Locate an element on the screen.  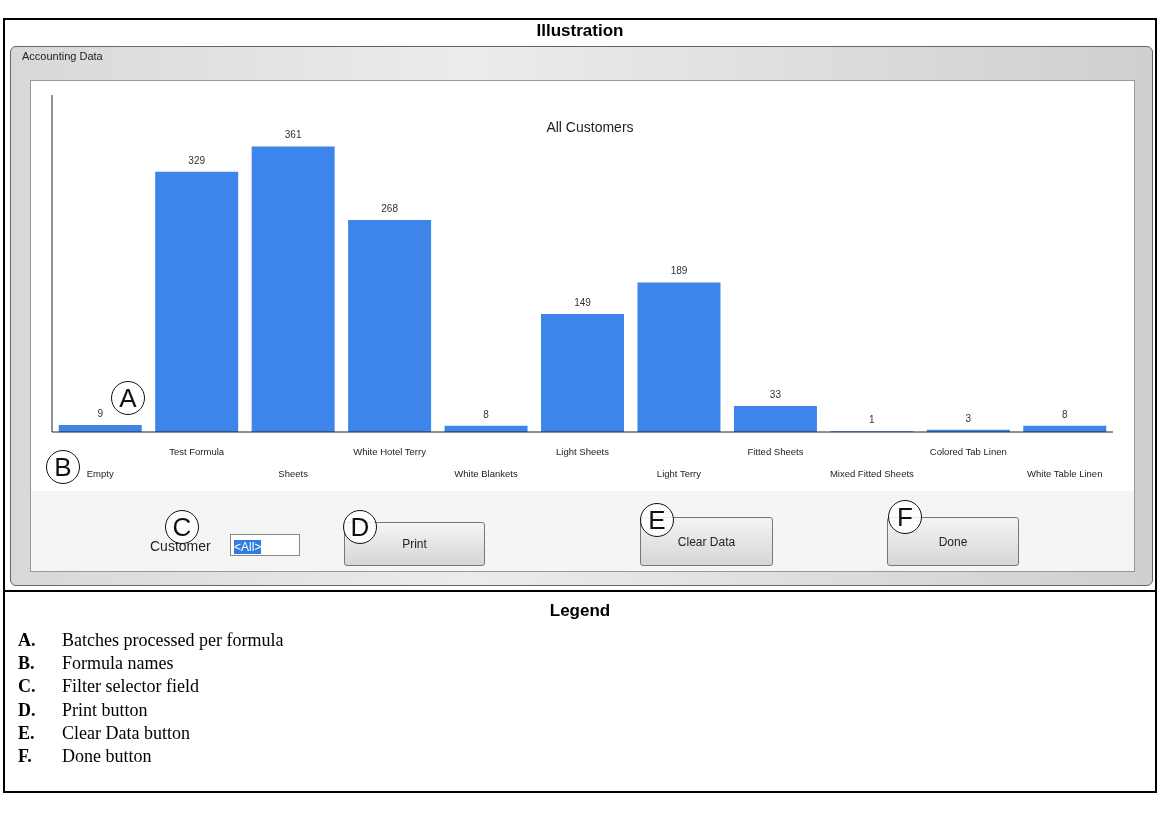
x-tick-label: Light Sheets is located at coordinates (583, 452).